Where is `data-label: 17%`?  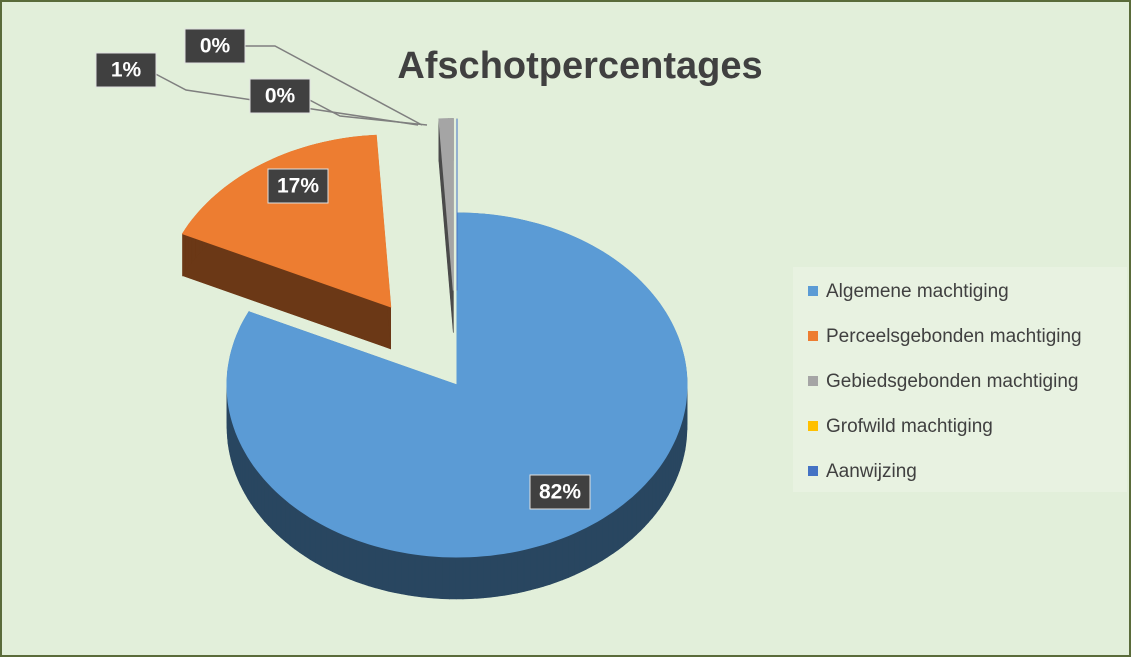
data-label: 17% is located at coordinates (298, 186).